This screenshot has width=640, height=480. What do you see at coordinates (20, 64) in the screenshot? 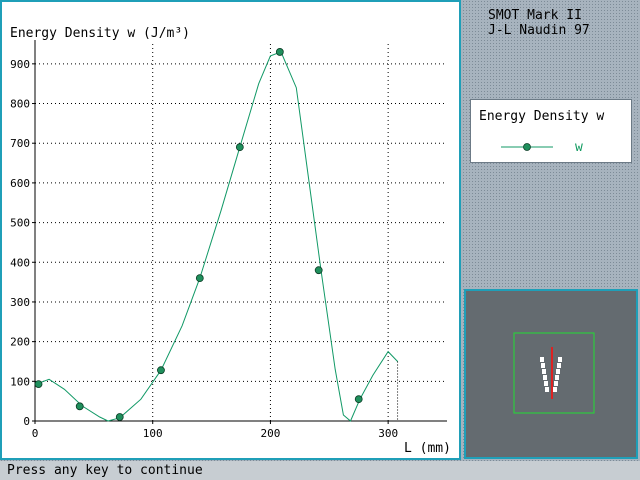
I see `y-tick-label-9: 900` at bounding box center [20, 64].